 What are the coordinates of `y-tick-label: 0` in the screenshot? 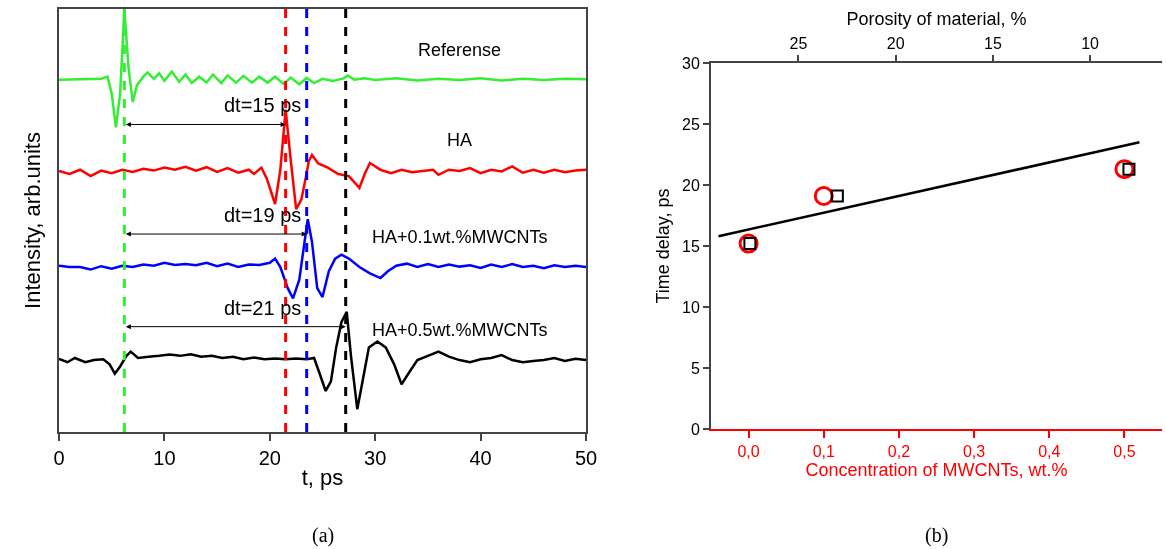 It's located at (695, 429).